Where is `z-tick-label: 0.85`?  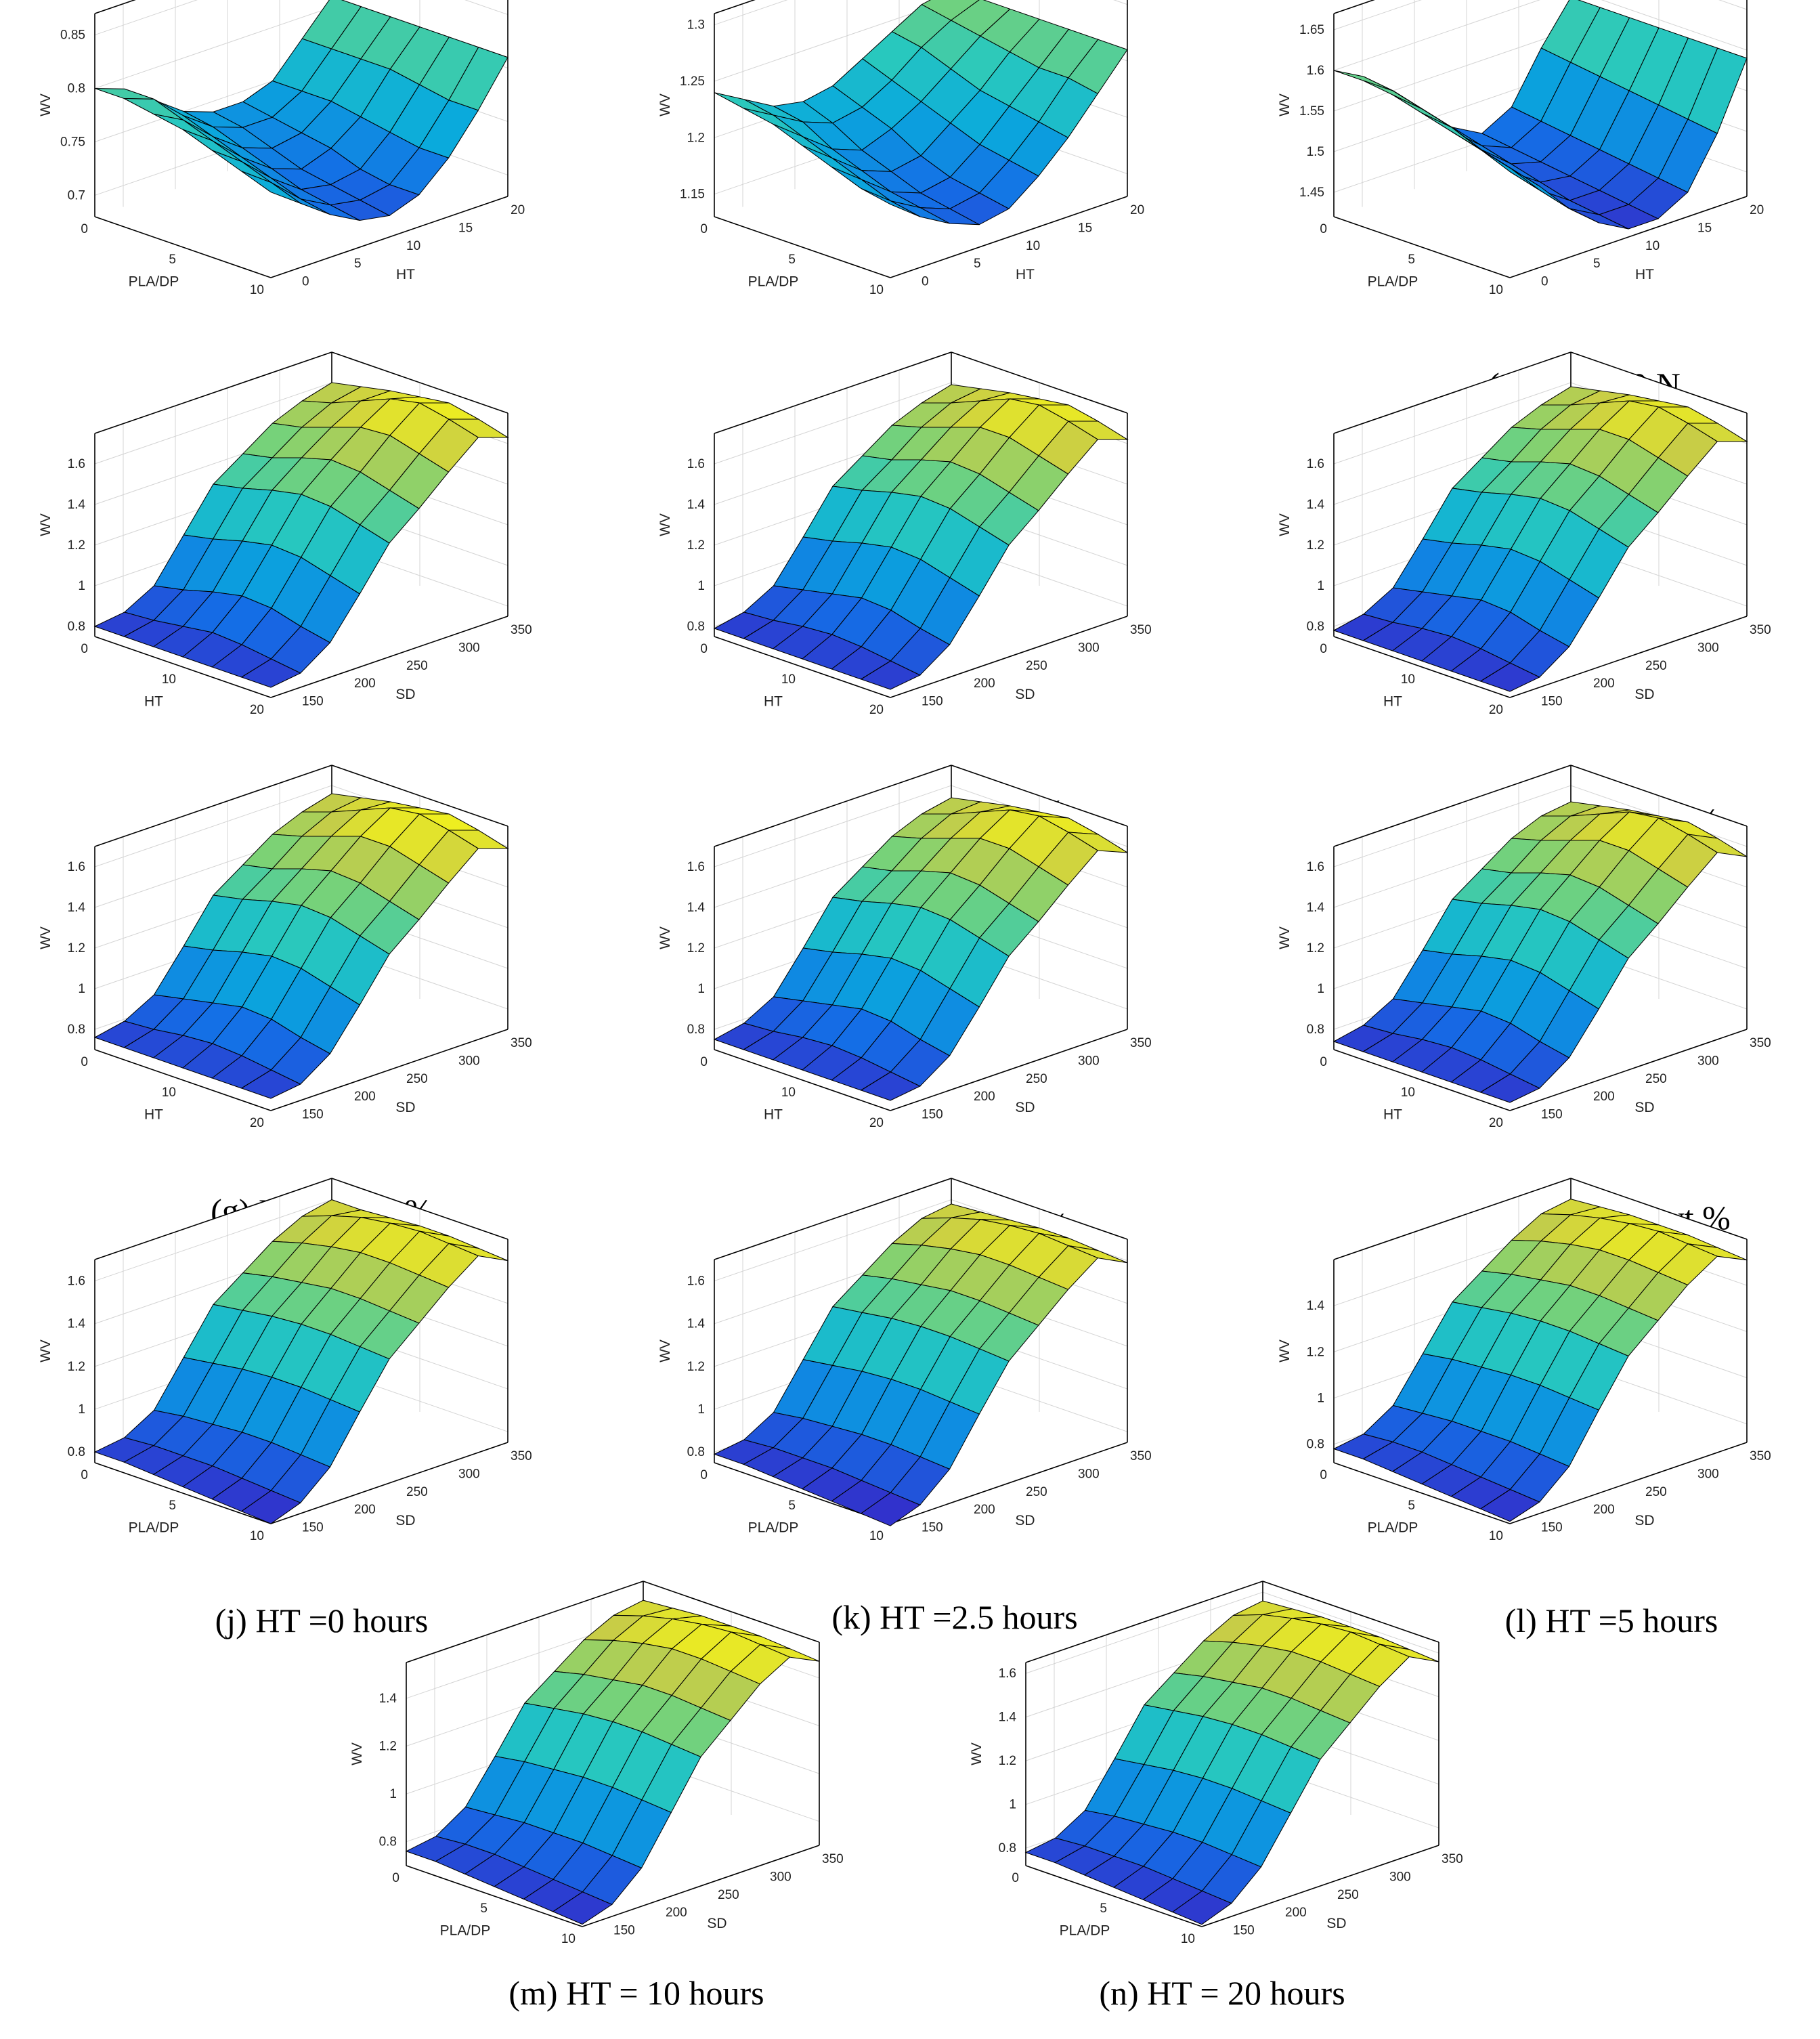 z-tick-label: 0.85 is located at coordinates (72, 35).